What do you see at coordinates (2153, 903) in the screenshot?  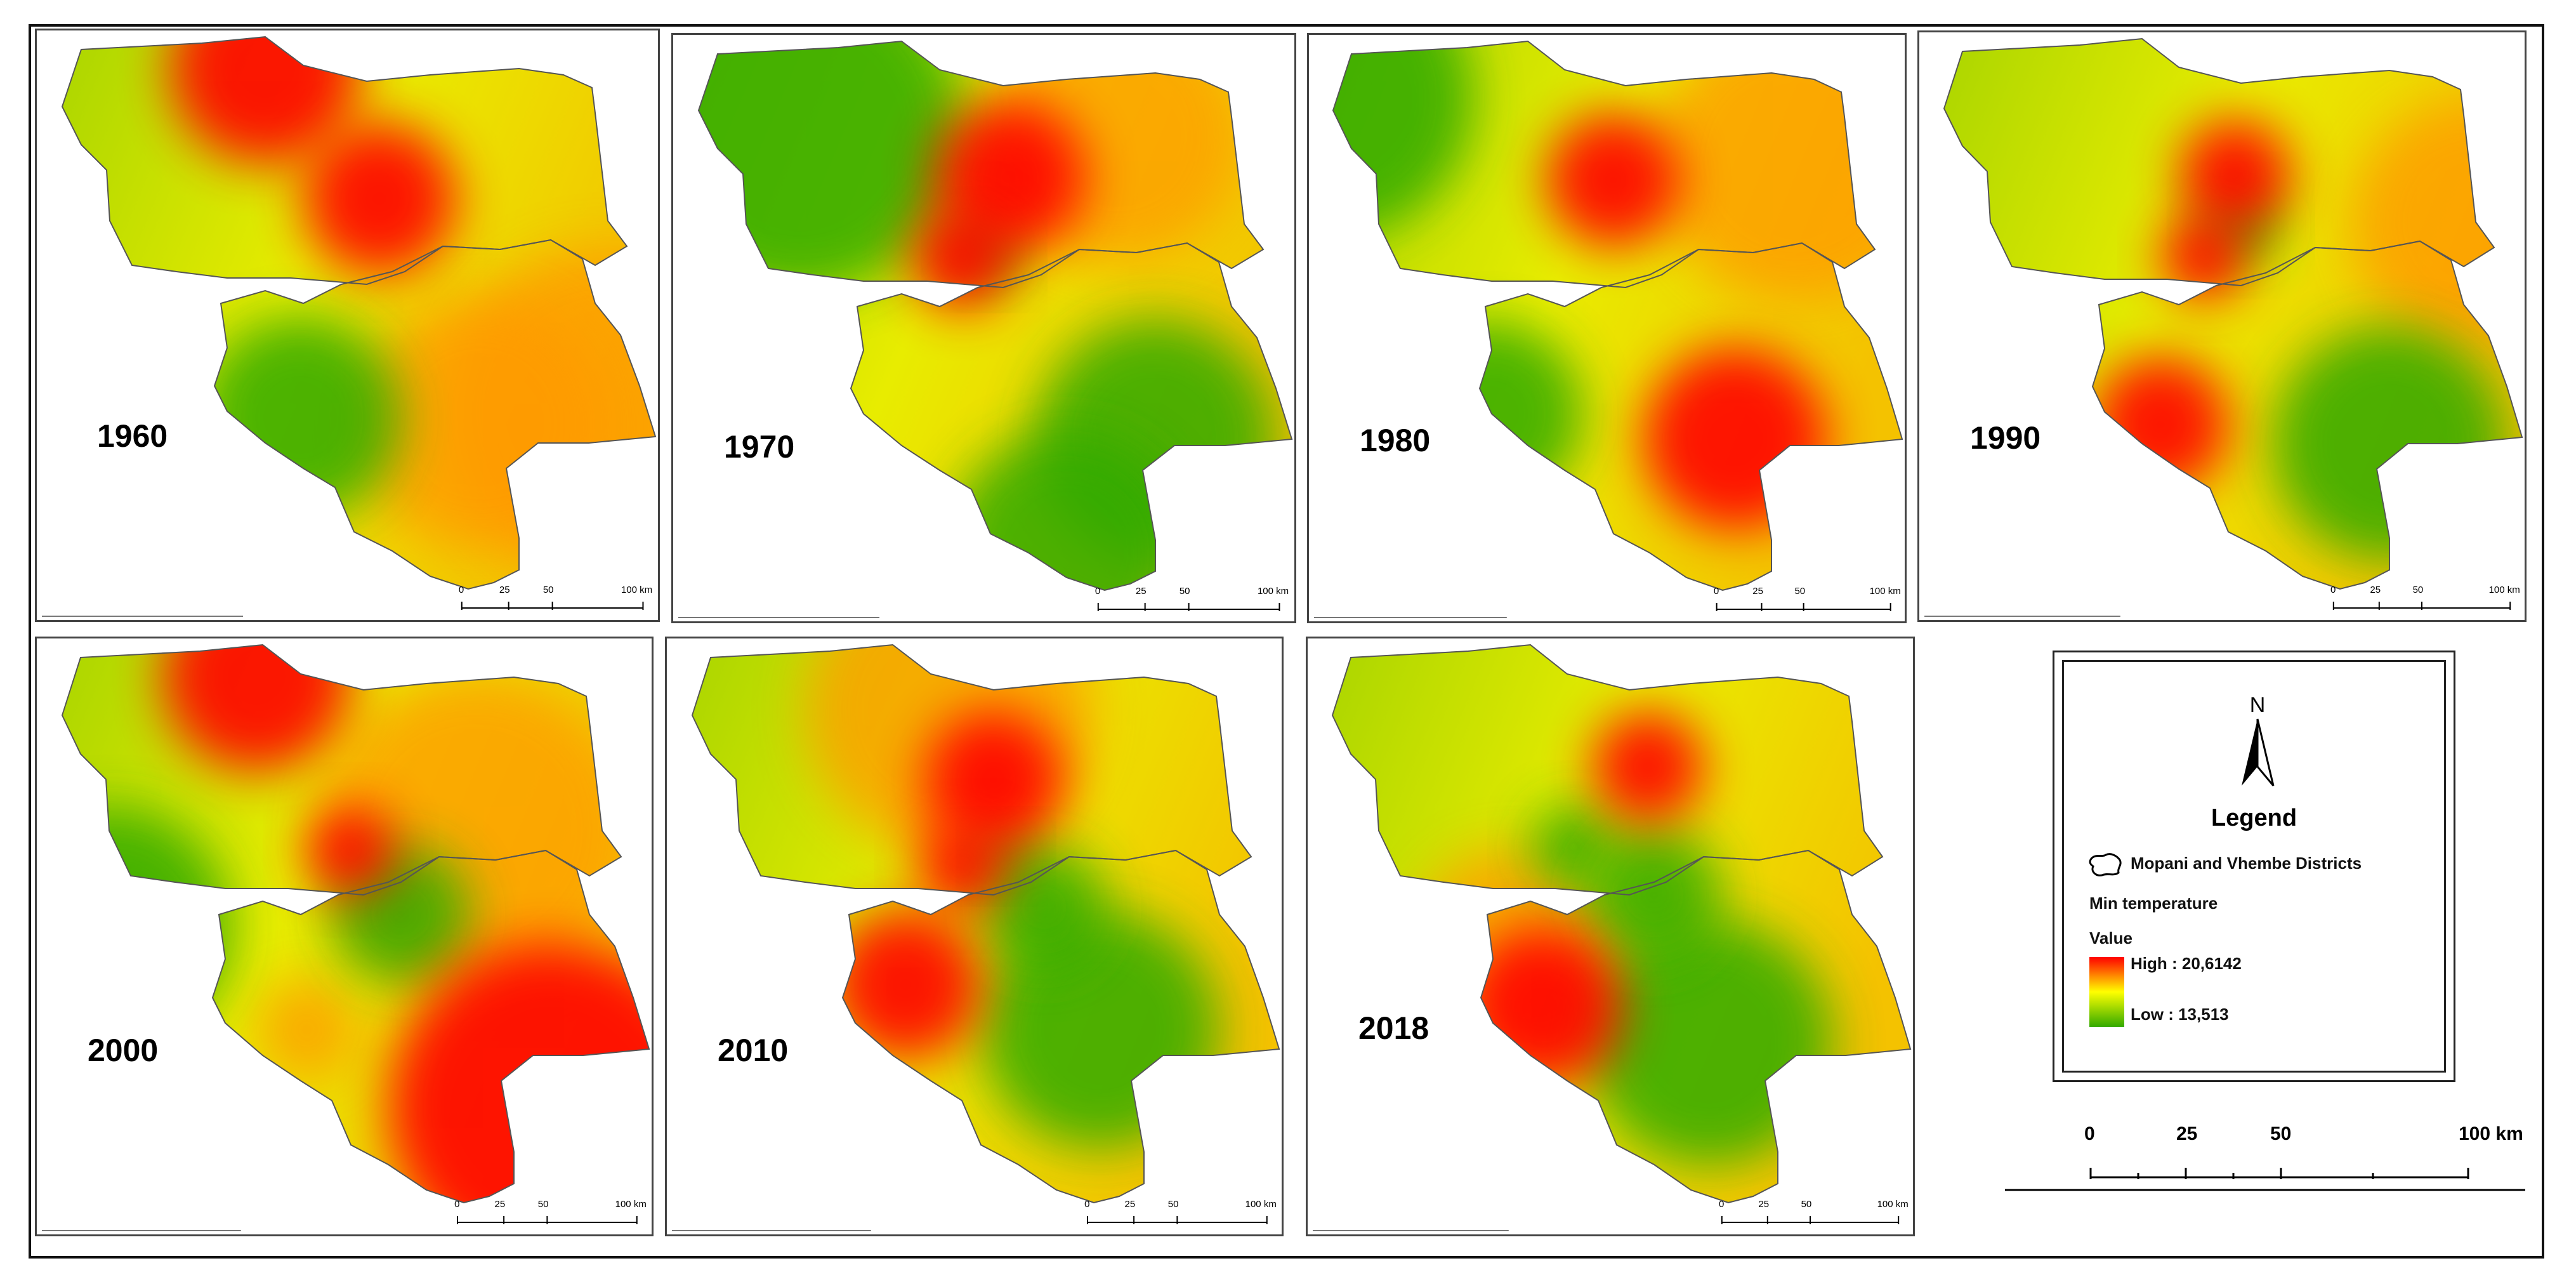 I see `layer-label: Min temperature` at bounding box center [2153, 903].